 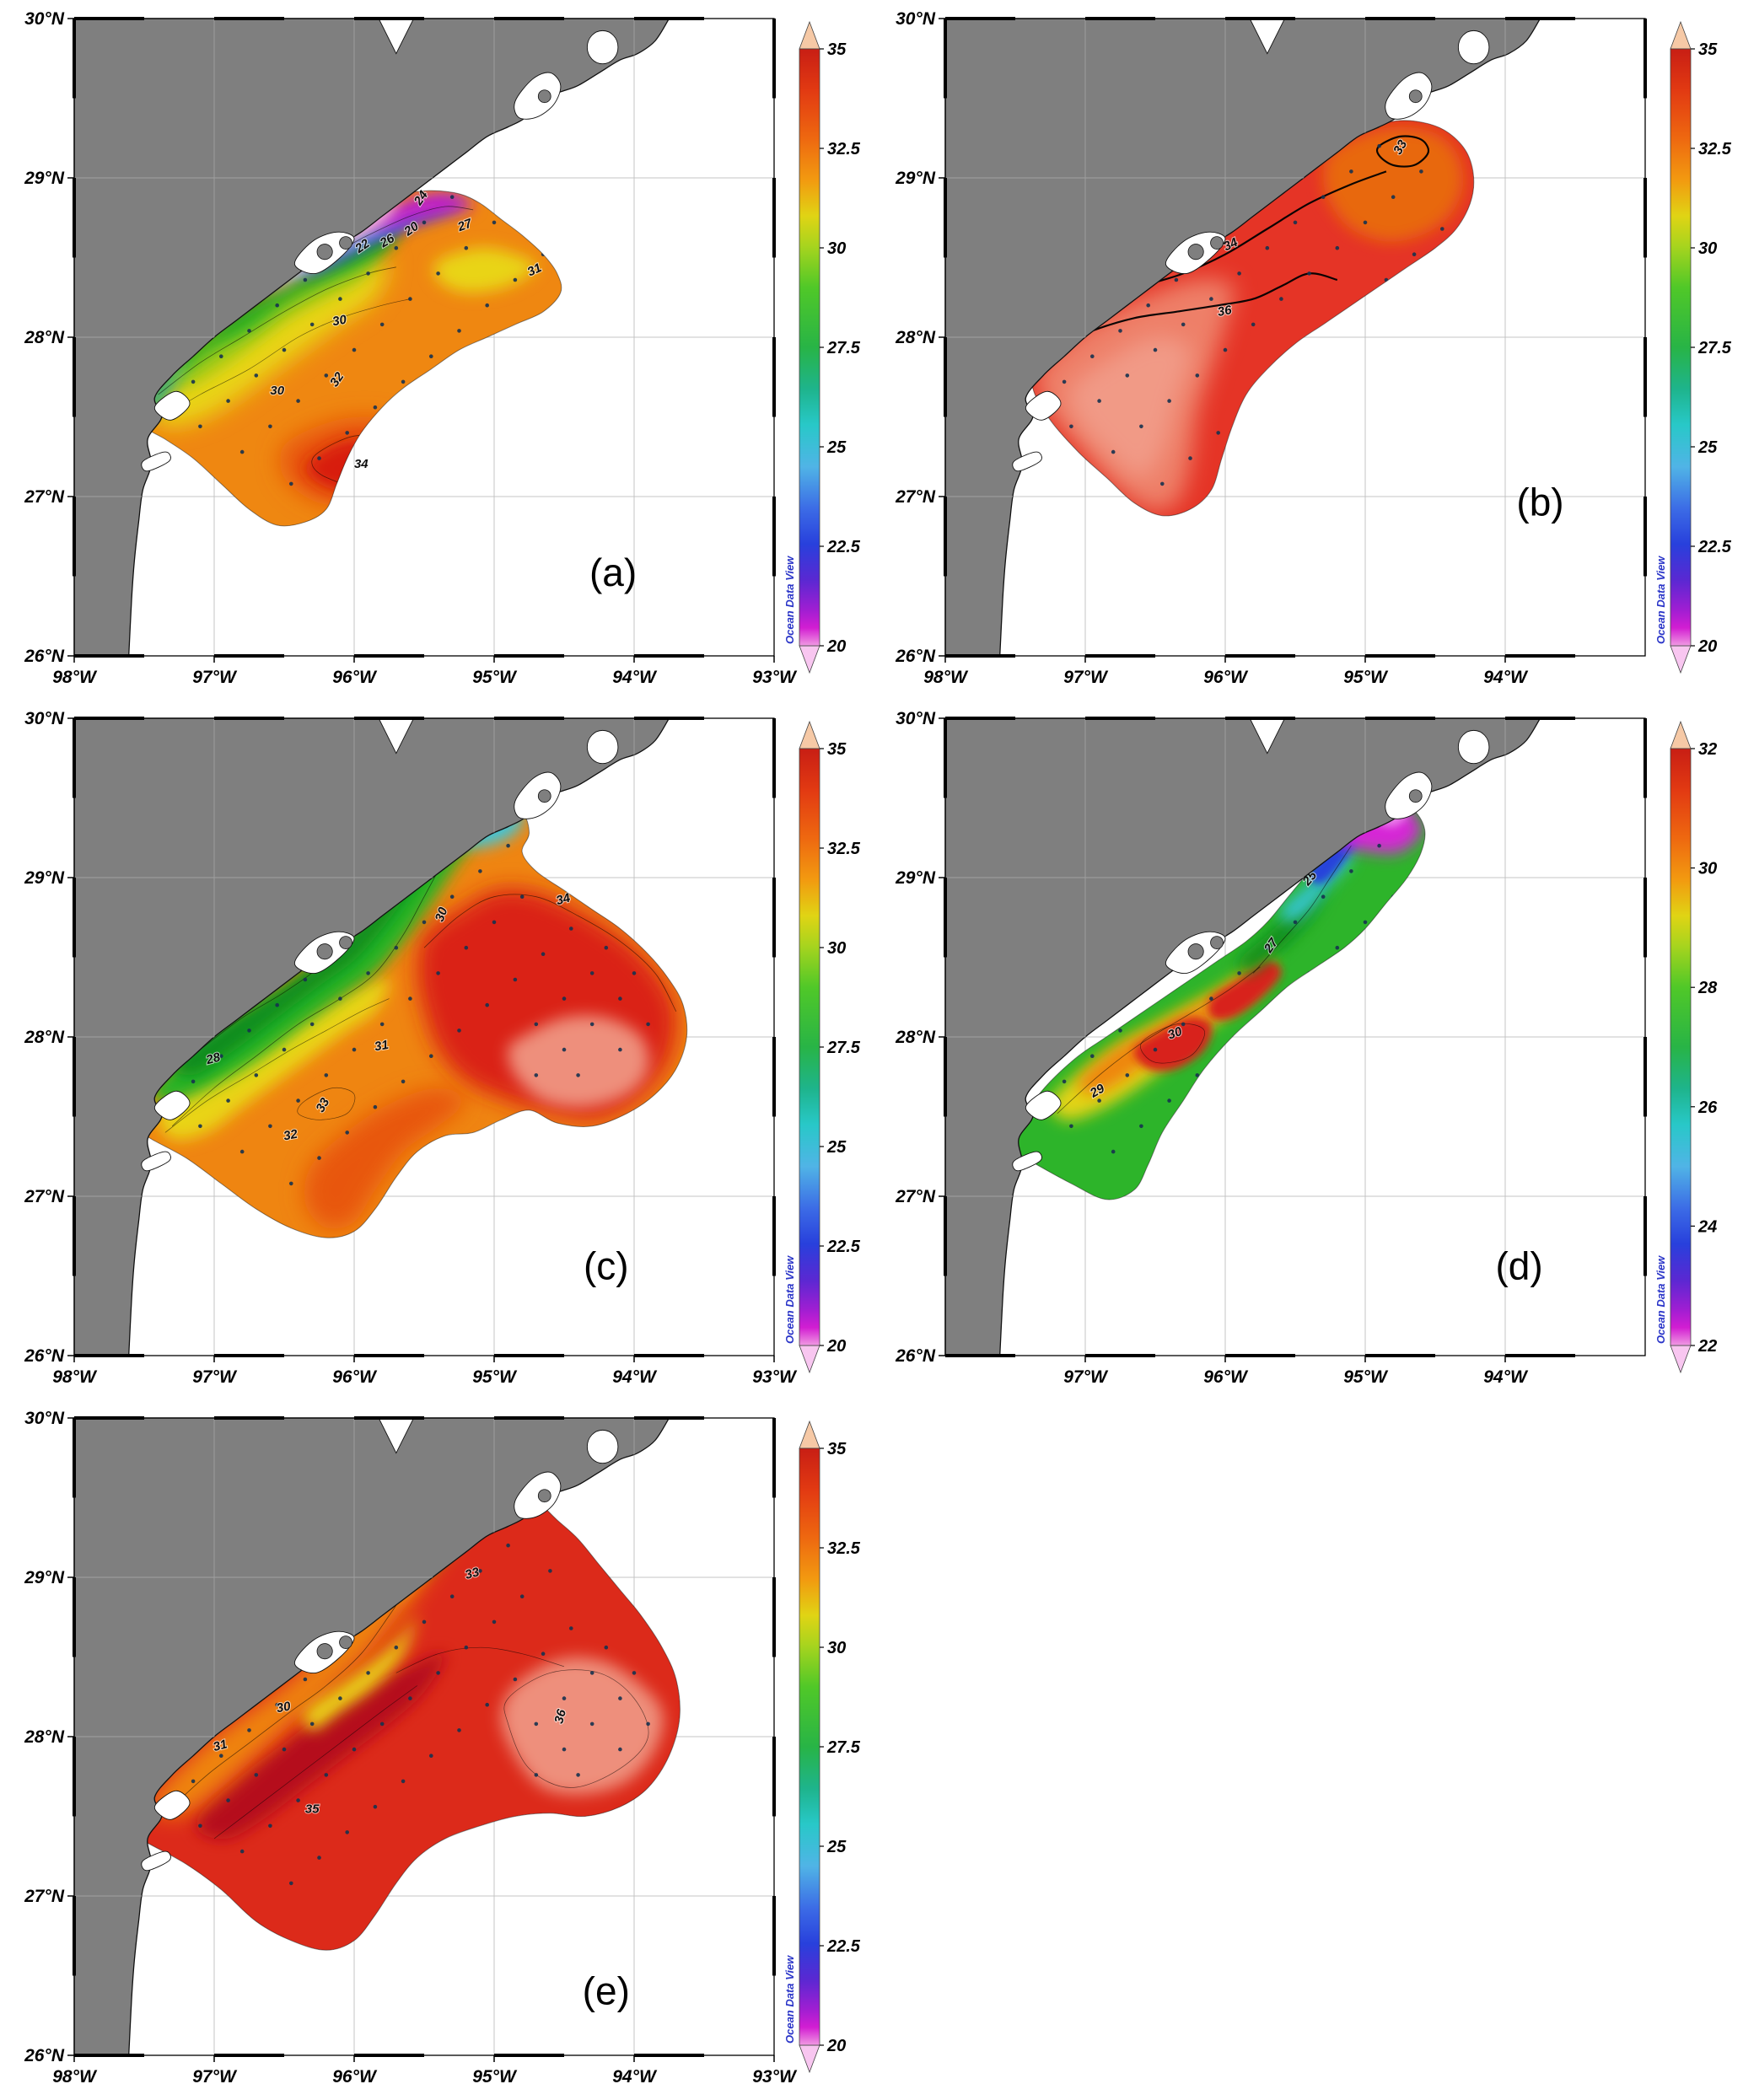 What do you see at coordinates (775, 1377) in the screenshot?
I see `x-axis-tick-label: 93°W` at bounding box center [775, 1377].